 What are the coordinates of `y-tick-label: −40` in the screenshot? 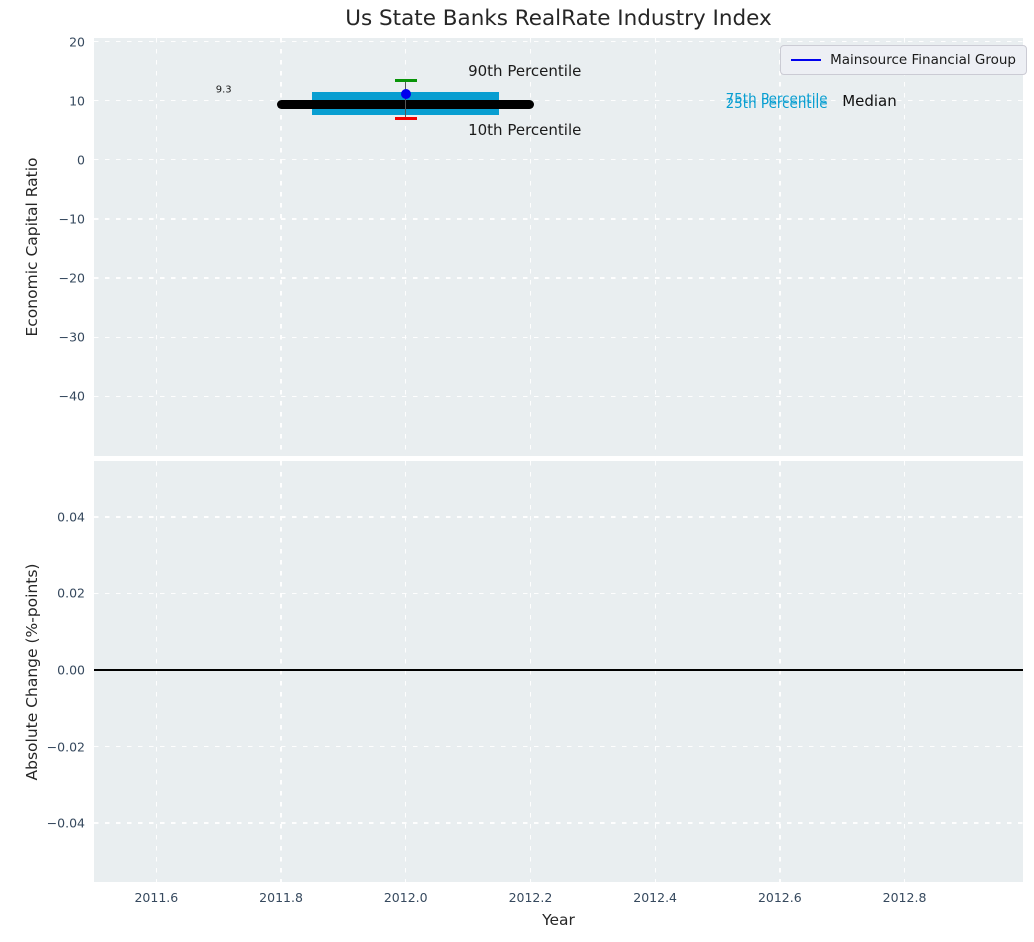 It's located at (71, 396).